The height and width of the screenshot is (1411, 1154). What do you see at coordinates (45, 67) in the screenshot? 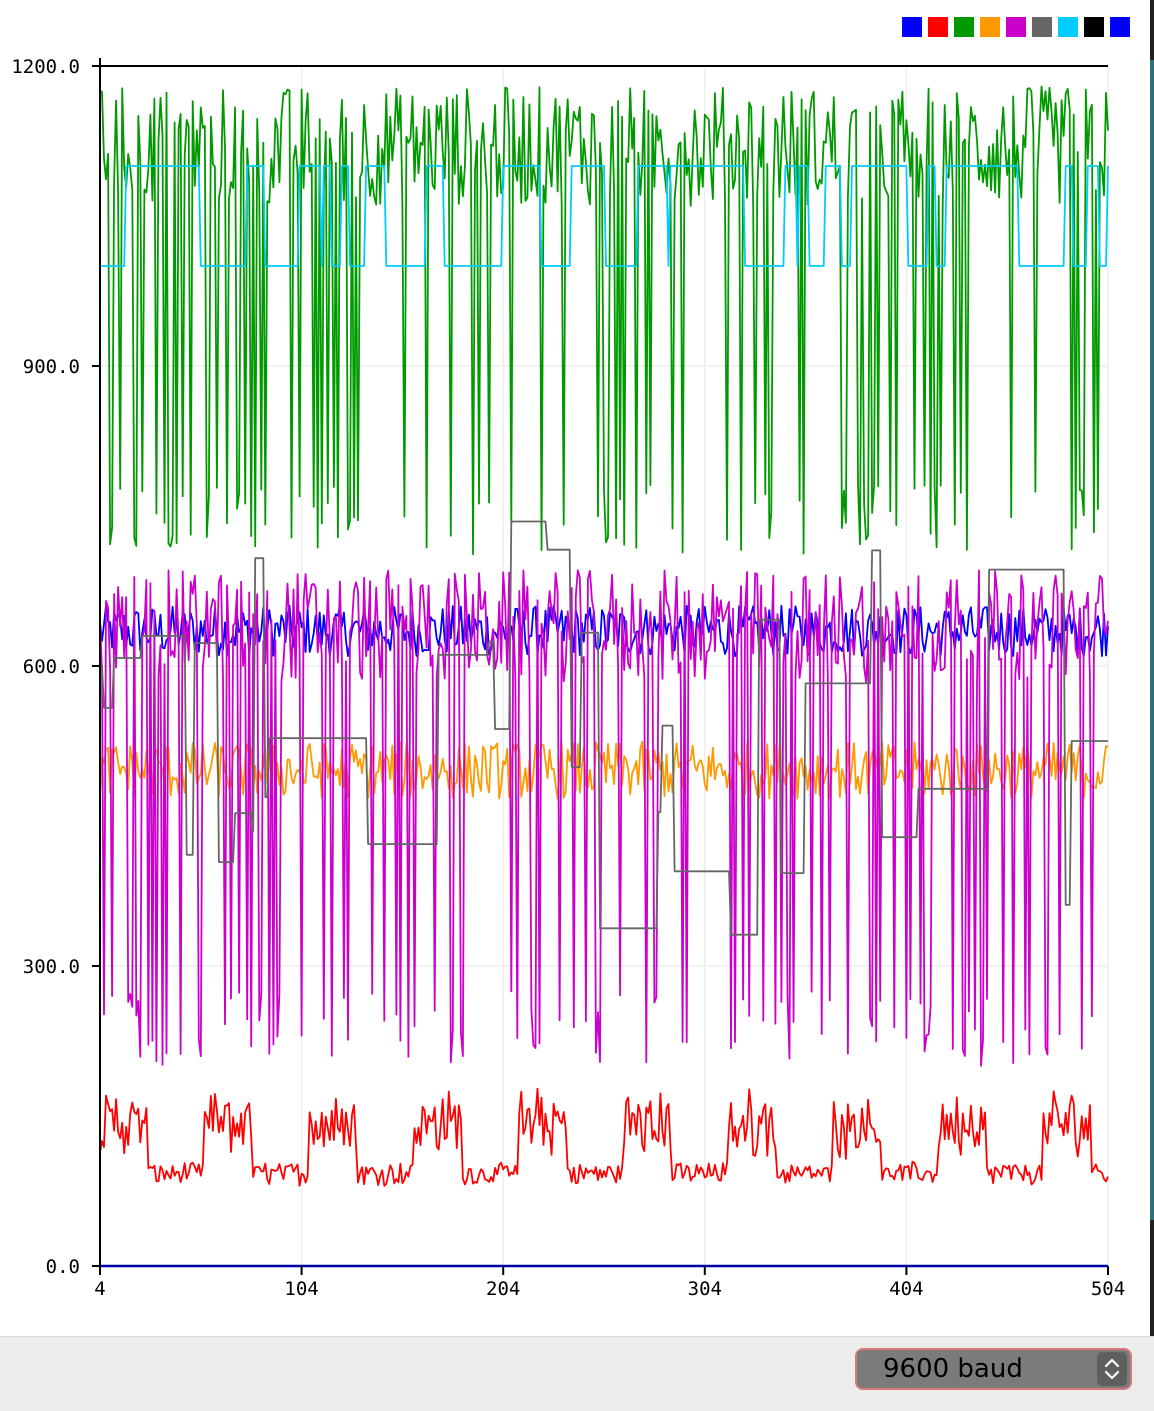
I see `y-tick-label-4: 1200.0` at bounding box center [45, 67].